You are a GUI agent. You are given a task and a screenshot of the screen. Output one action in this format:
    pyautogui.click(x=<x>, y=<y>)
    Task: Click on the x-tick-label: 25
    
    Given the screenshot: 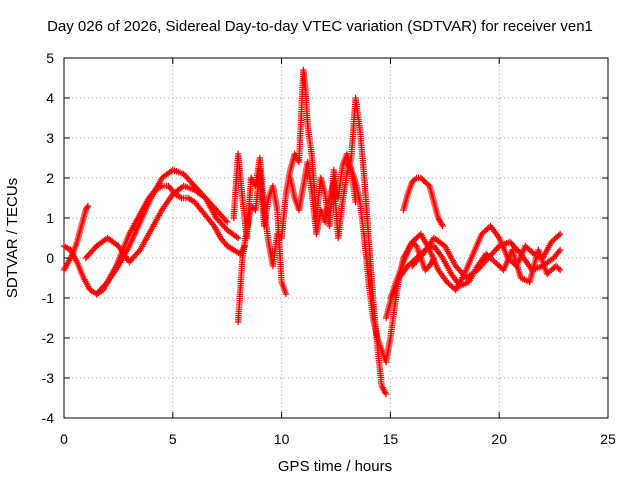 What is the action you would take?
    pyautogui.click(x=608, y=439)
    